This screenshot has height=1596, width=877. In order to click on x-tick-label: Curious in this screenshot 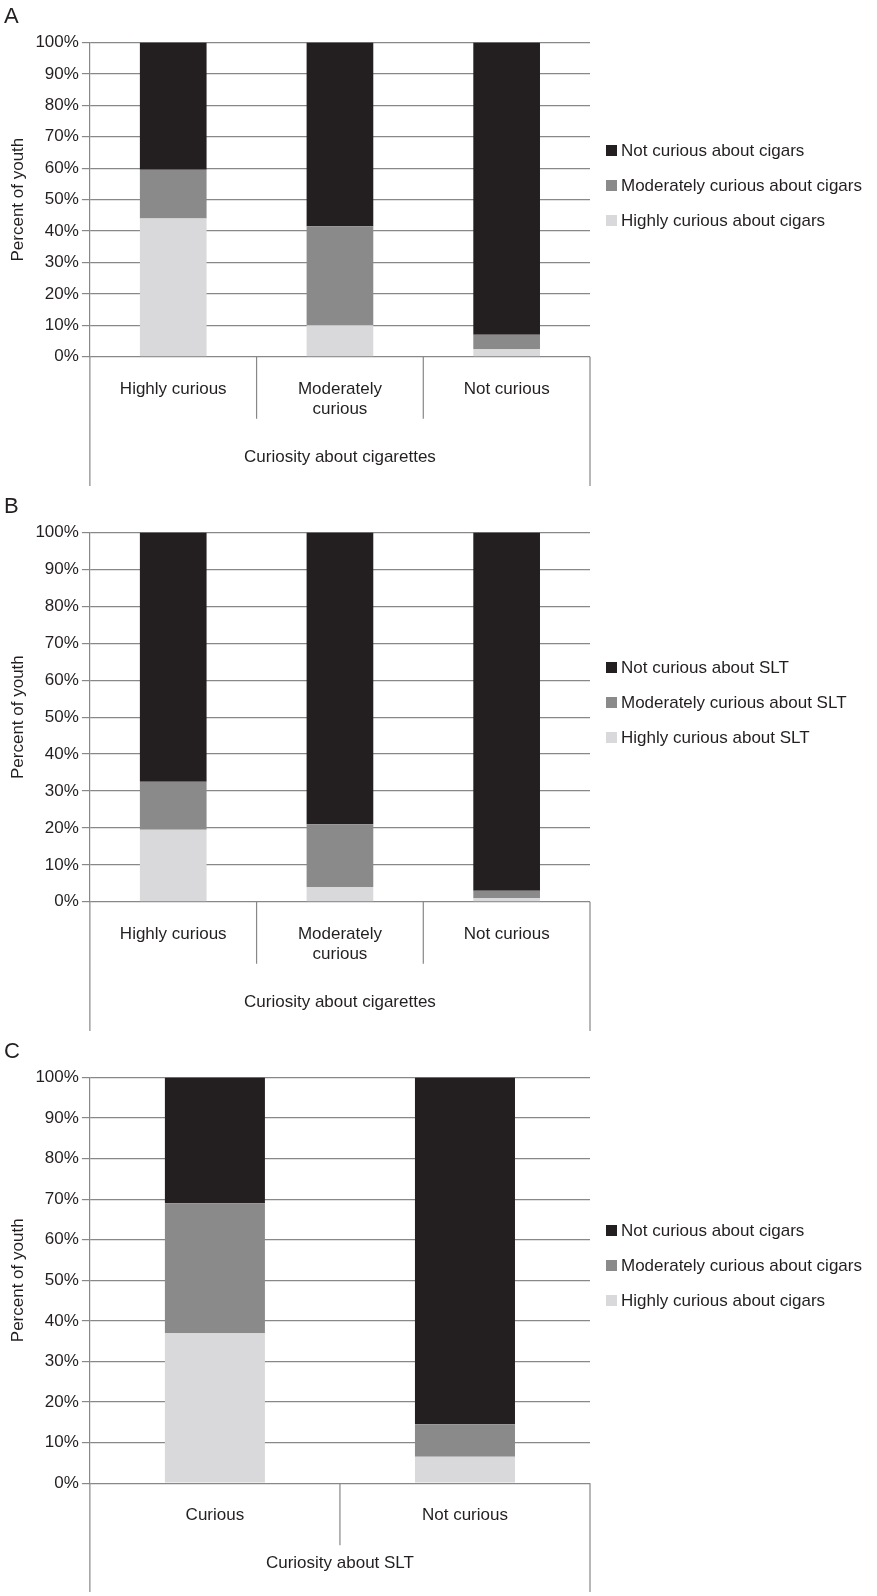, I will do `click(215, 1515)`.